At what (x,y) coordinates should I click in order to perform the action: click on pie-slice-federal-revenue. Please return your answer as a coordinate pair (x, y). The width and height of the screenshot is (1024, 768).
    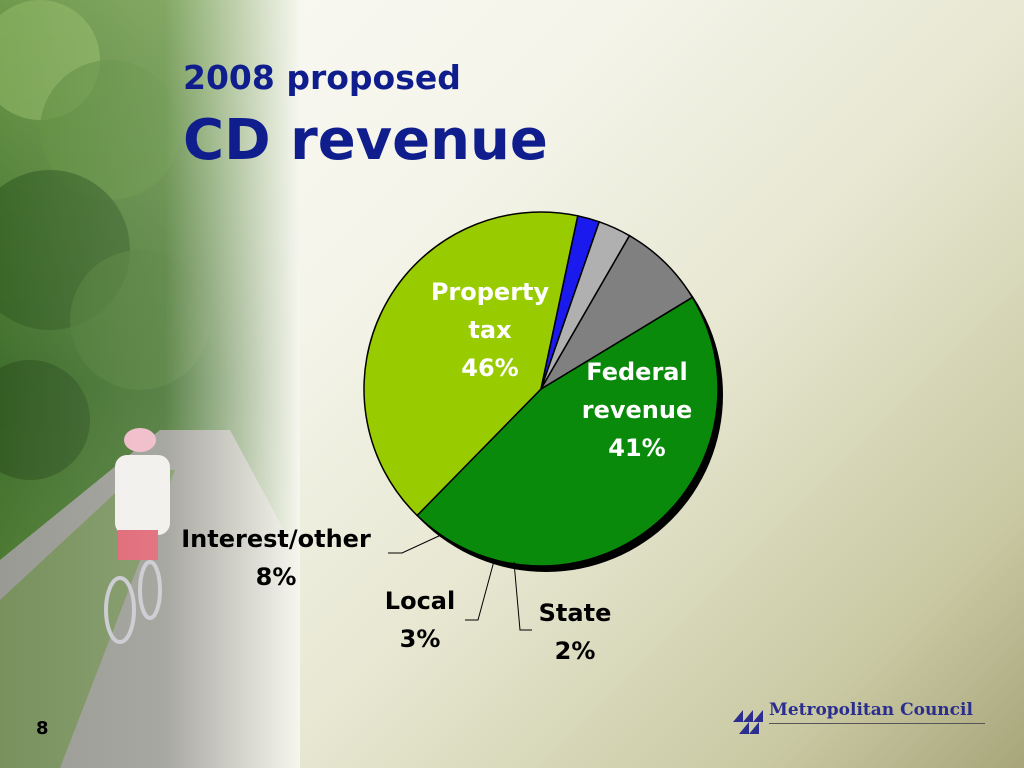
    Looking at the image, I should click on (471, 364).